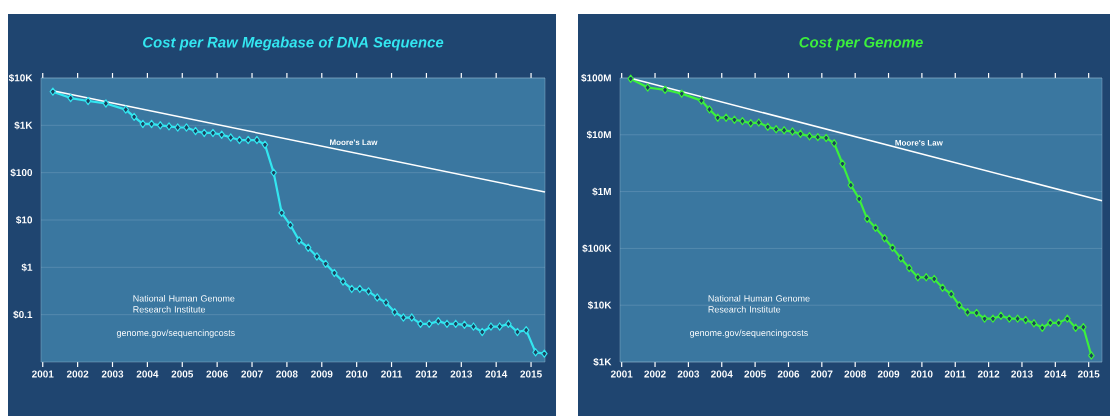 This screenshot has width=1110, height=416. Describe the element at coordinates (43, 374) in the screenshot. I see `x-tick-label: 2001` at that location.